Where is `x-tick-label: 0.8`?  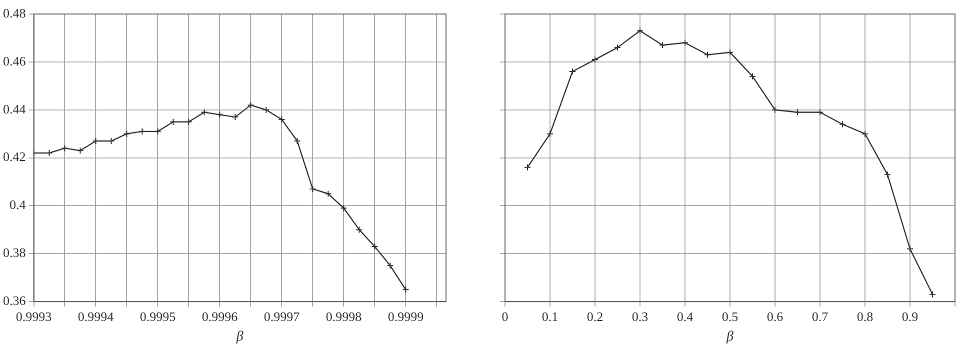 x-tick-label: 0.8 is located at coordinates (865, 316).